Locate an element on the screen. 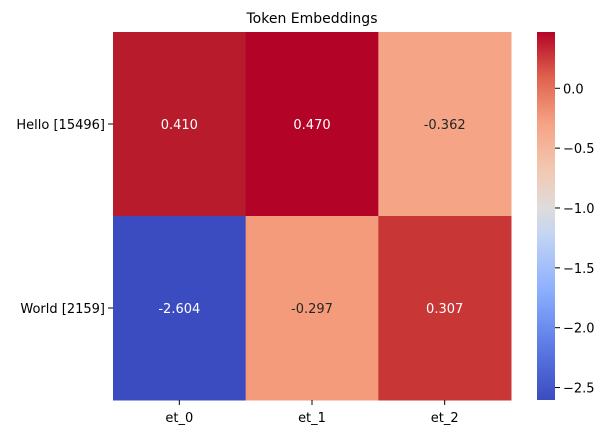 This screenshot has width=607, height=435. heatmap-cell-r1-c2 is located at coordinates (445, 308).